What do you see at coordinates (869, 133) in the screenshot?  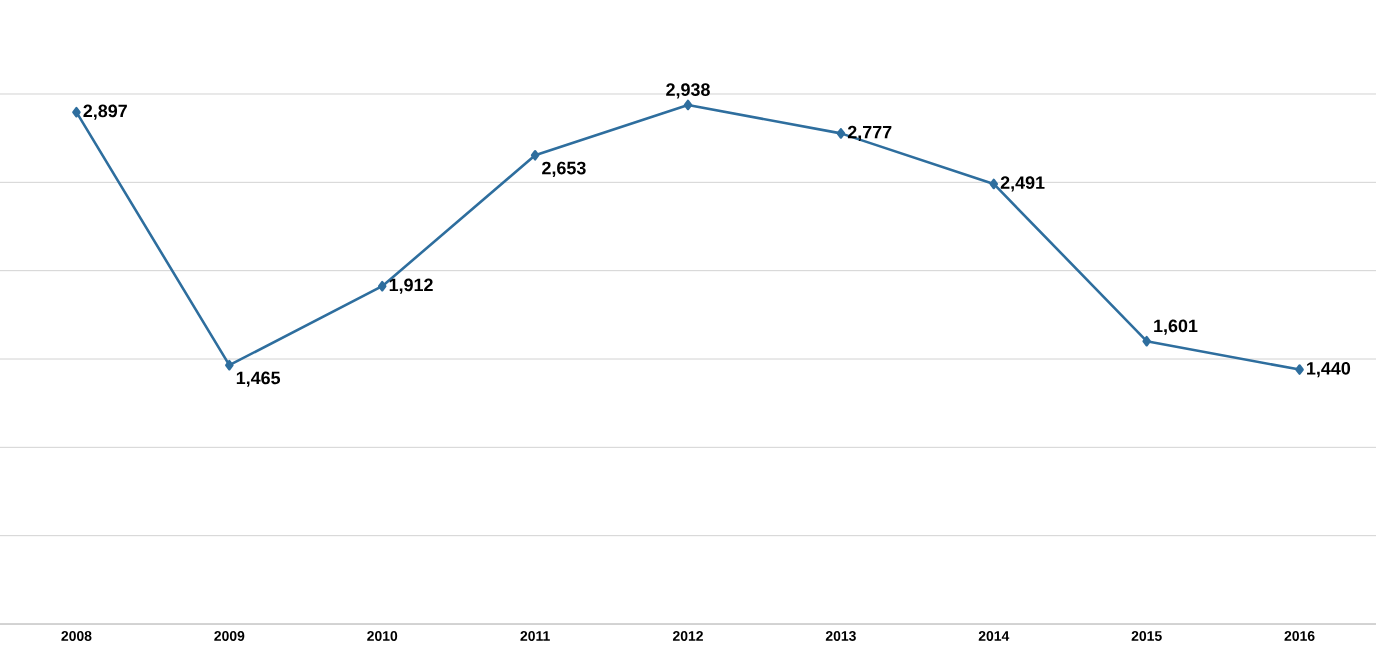 I see `data-label: 2,777` at bounding box center [869, 133].